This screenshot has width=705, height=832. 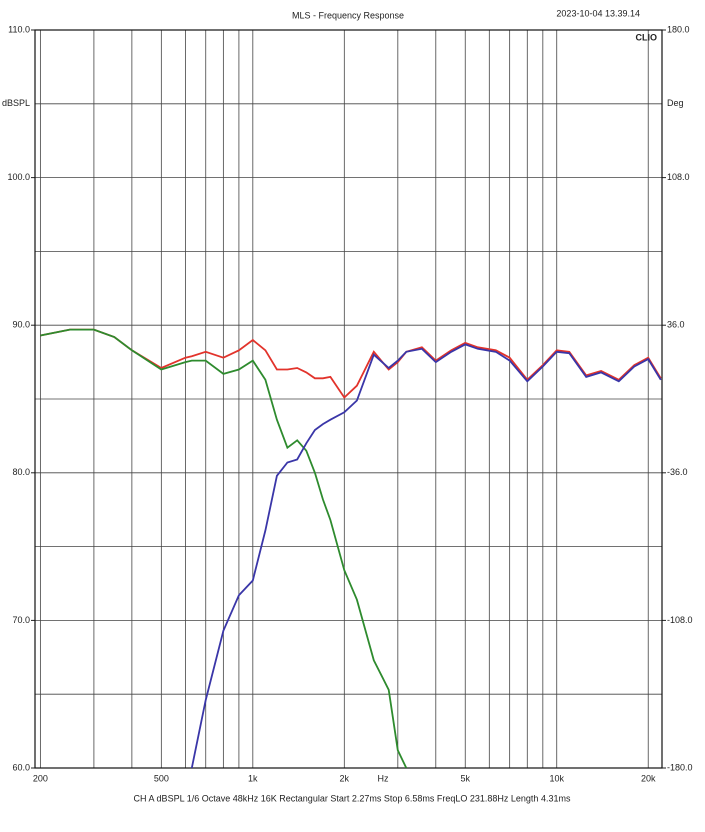 I want to click on x-axis-label: Hz, so click(x=383, y=778).